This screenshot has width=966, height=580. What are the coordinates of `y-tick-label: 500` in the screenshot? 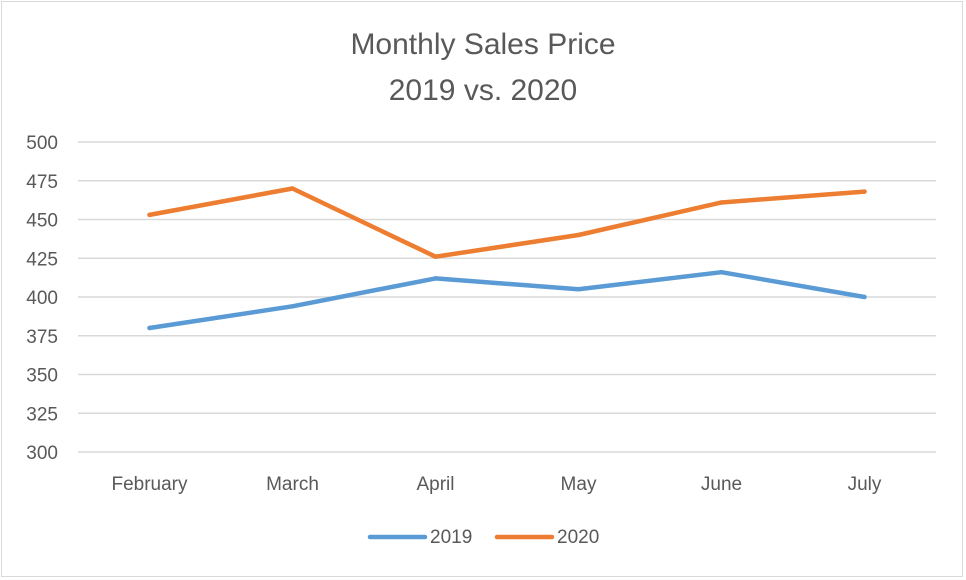 It's located at (42, 143).